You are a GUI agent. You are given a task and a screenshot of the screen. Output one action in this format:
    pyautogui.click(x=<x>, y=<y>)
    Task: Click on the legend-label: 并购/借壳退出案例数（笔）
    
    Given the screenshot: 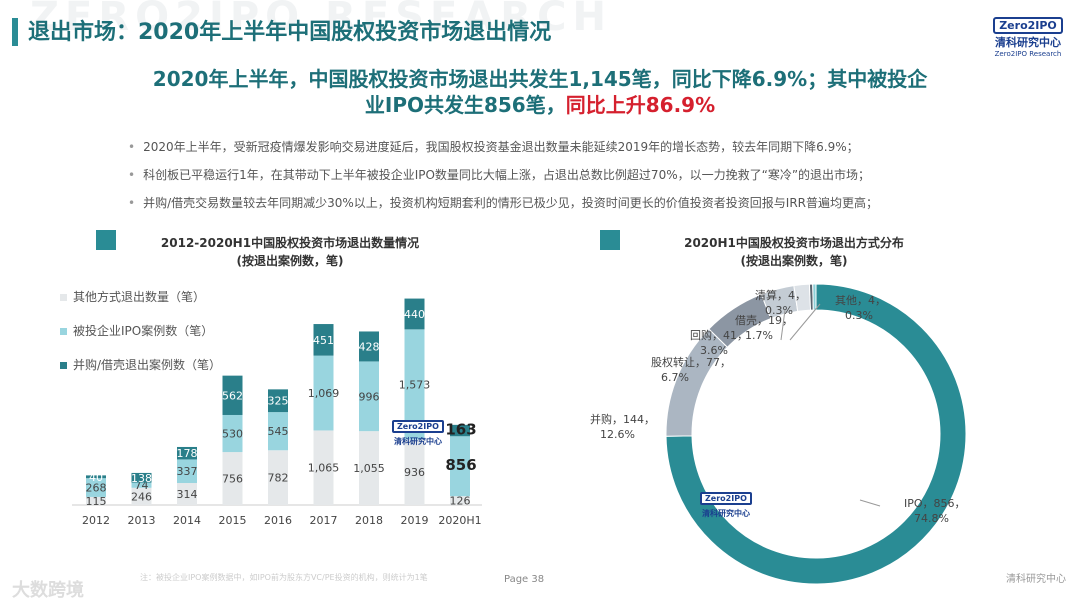 What is the action you would take?
    pyautogui.click(x=147, y=365)
    